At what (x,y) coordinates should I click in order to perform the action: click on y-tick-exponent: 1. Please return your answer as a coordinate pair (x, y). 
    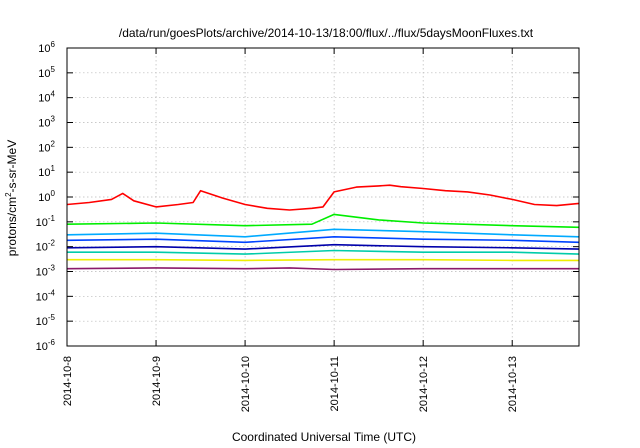
    Looking at the image, I should click on (53, 168).